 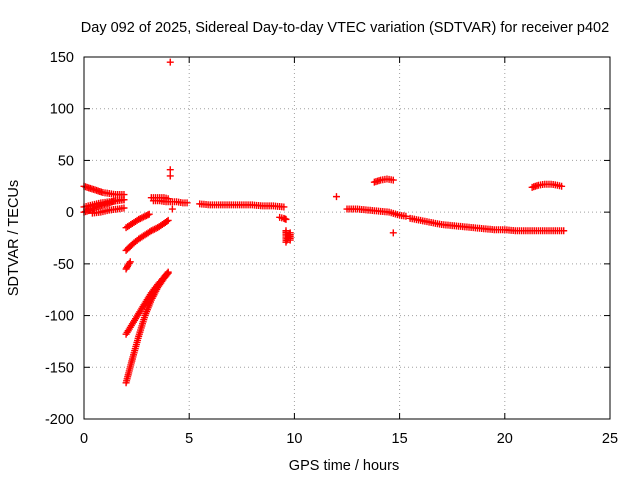 What do you see at coordinates (189, 439) in the screenshot?
I see `x-tick-label: 5` at bounding box center [189, 439].